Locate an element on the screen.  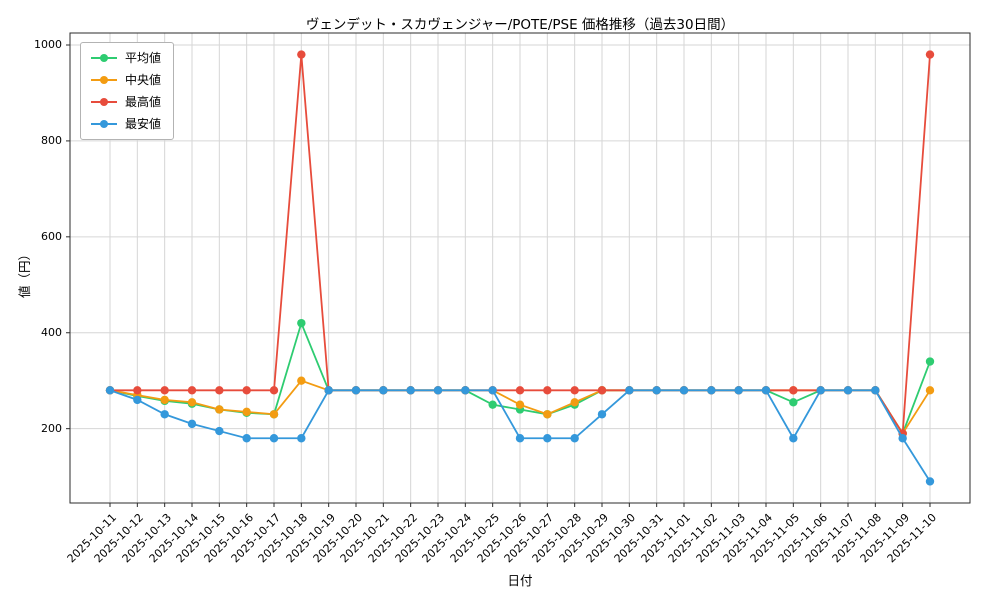
y-tick-label: 600 is located at coordinates (51, 236).